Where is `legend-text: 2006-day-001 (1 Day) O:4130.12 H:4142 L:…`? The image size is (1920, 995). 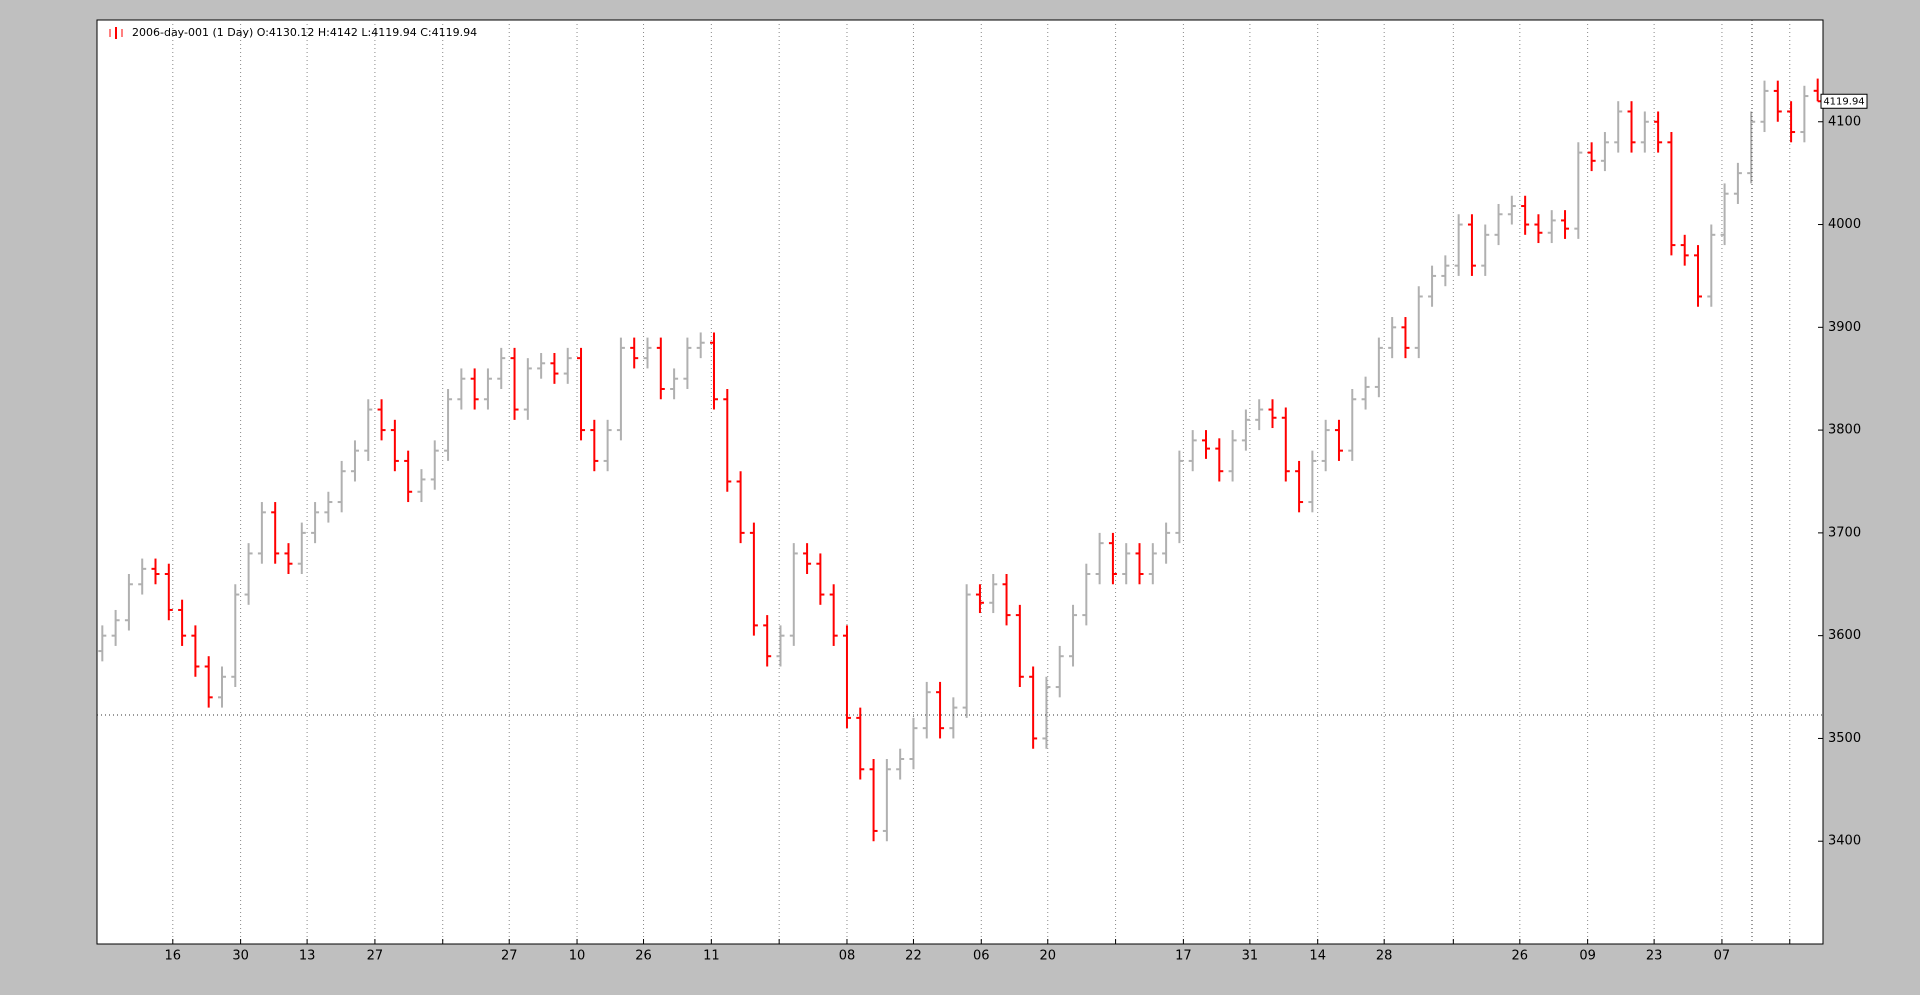
legend-text: 2006-day-001 (1 Day) O:4130.12 H:4142 L:… is located at coordinates (304, 32).